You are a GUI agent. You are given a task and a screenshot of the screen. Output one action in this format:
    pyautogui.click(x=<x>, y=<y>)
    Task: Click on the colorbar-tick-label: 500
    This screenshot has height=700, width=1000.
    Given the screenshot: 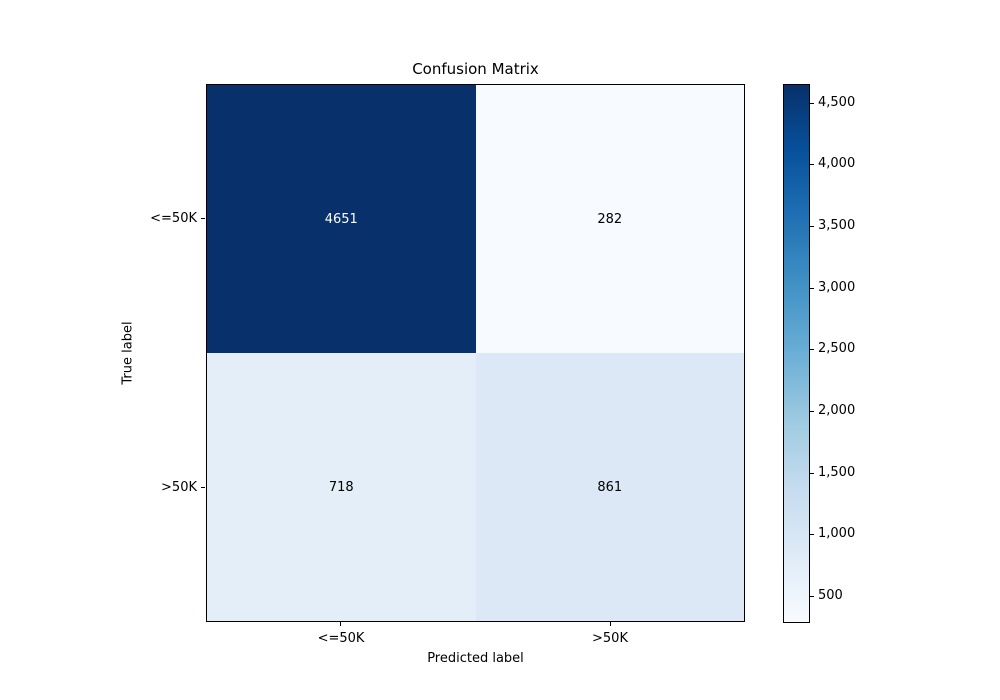 What is the action you would take?
    pyautogui.click(x=830, y=595)
    